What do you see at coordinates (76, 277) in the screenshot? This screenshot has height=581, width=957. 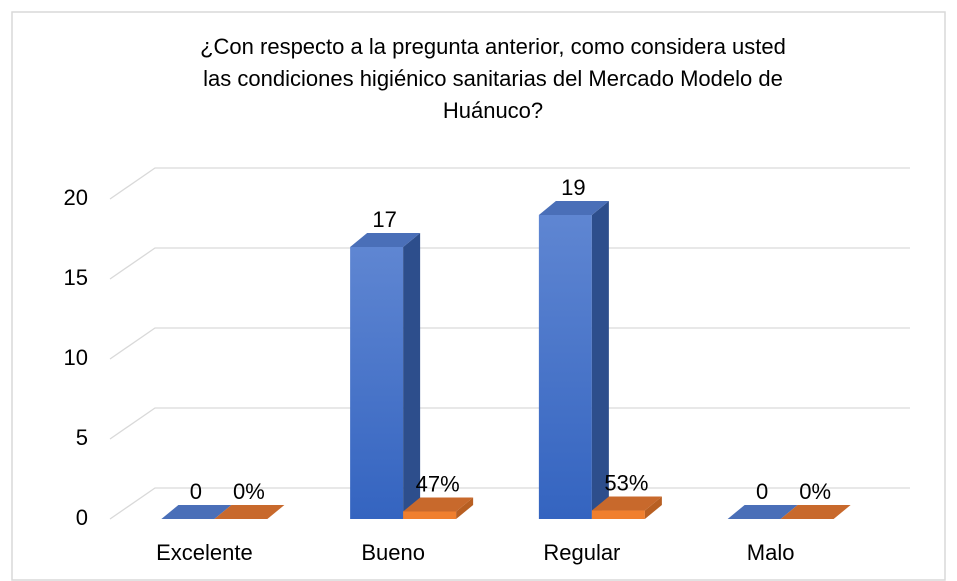 I see `y-tick-label: 15` at bounding box center [76, 277].